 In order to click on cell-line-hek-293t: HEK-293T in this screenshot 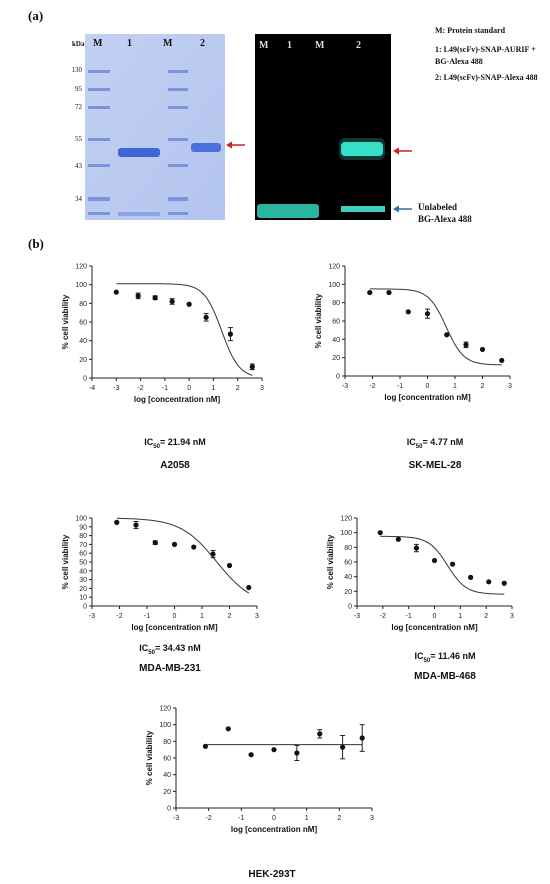, I will do `click(272, 874)`.